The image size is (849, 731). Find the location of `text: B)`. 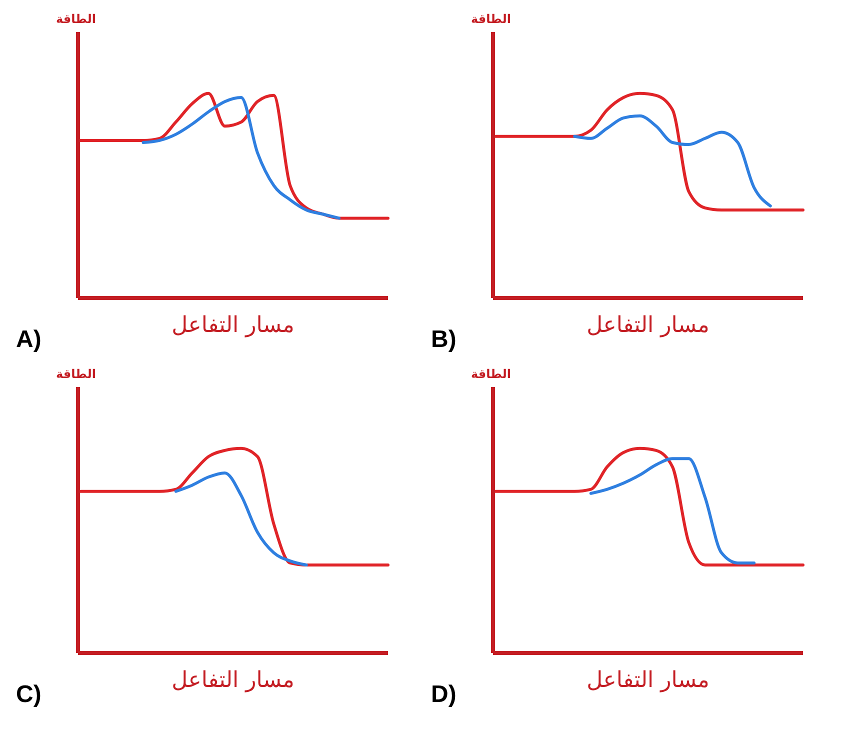

text: B) is located at coordinates (443, 340).